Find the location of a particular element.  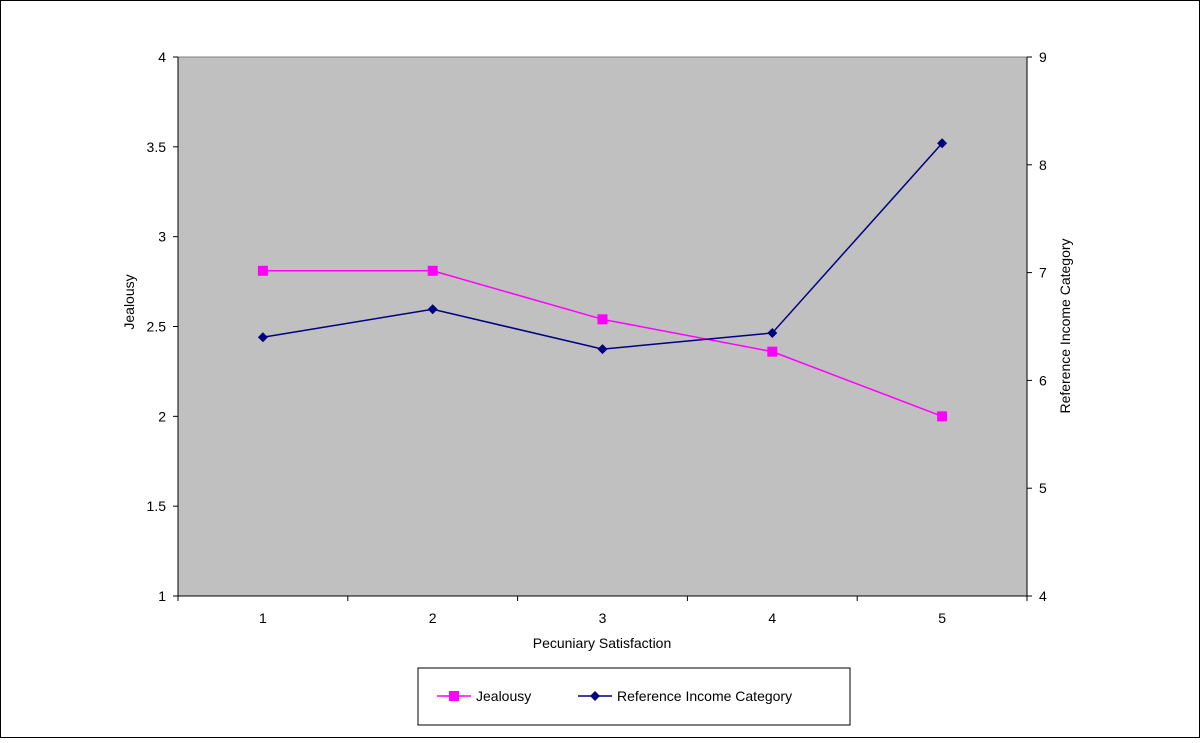

y-tick-label: 1 is located at coordinates (162, 596).